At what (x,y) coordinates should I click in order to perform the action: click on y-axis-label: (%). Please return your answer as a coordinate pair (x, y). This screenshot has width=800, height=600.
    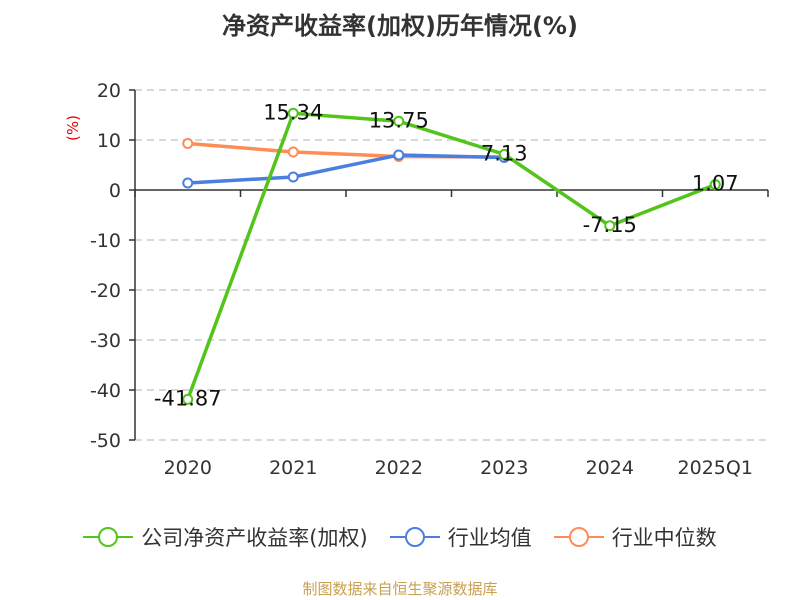
    Looking at the image, I should click on (73, 128).